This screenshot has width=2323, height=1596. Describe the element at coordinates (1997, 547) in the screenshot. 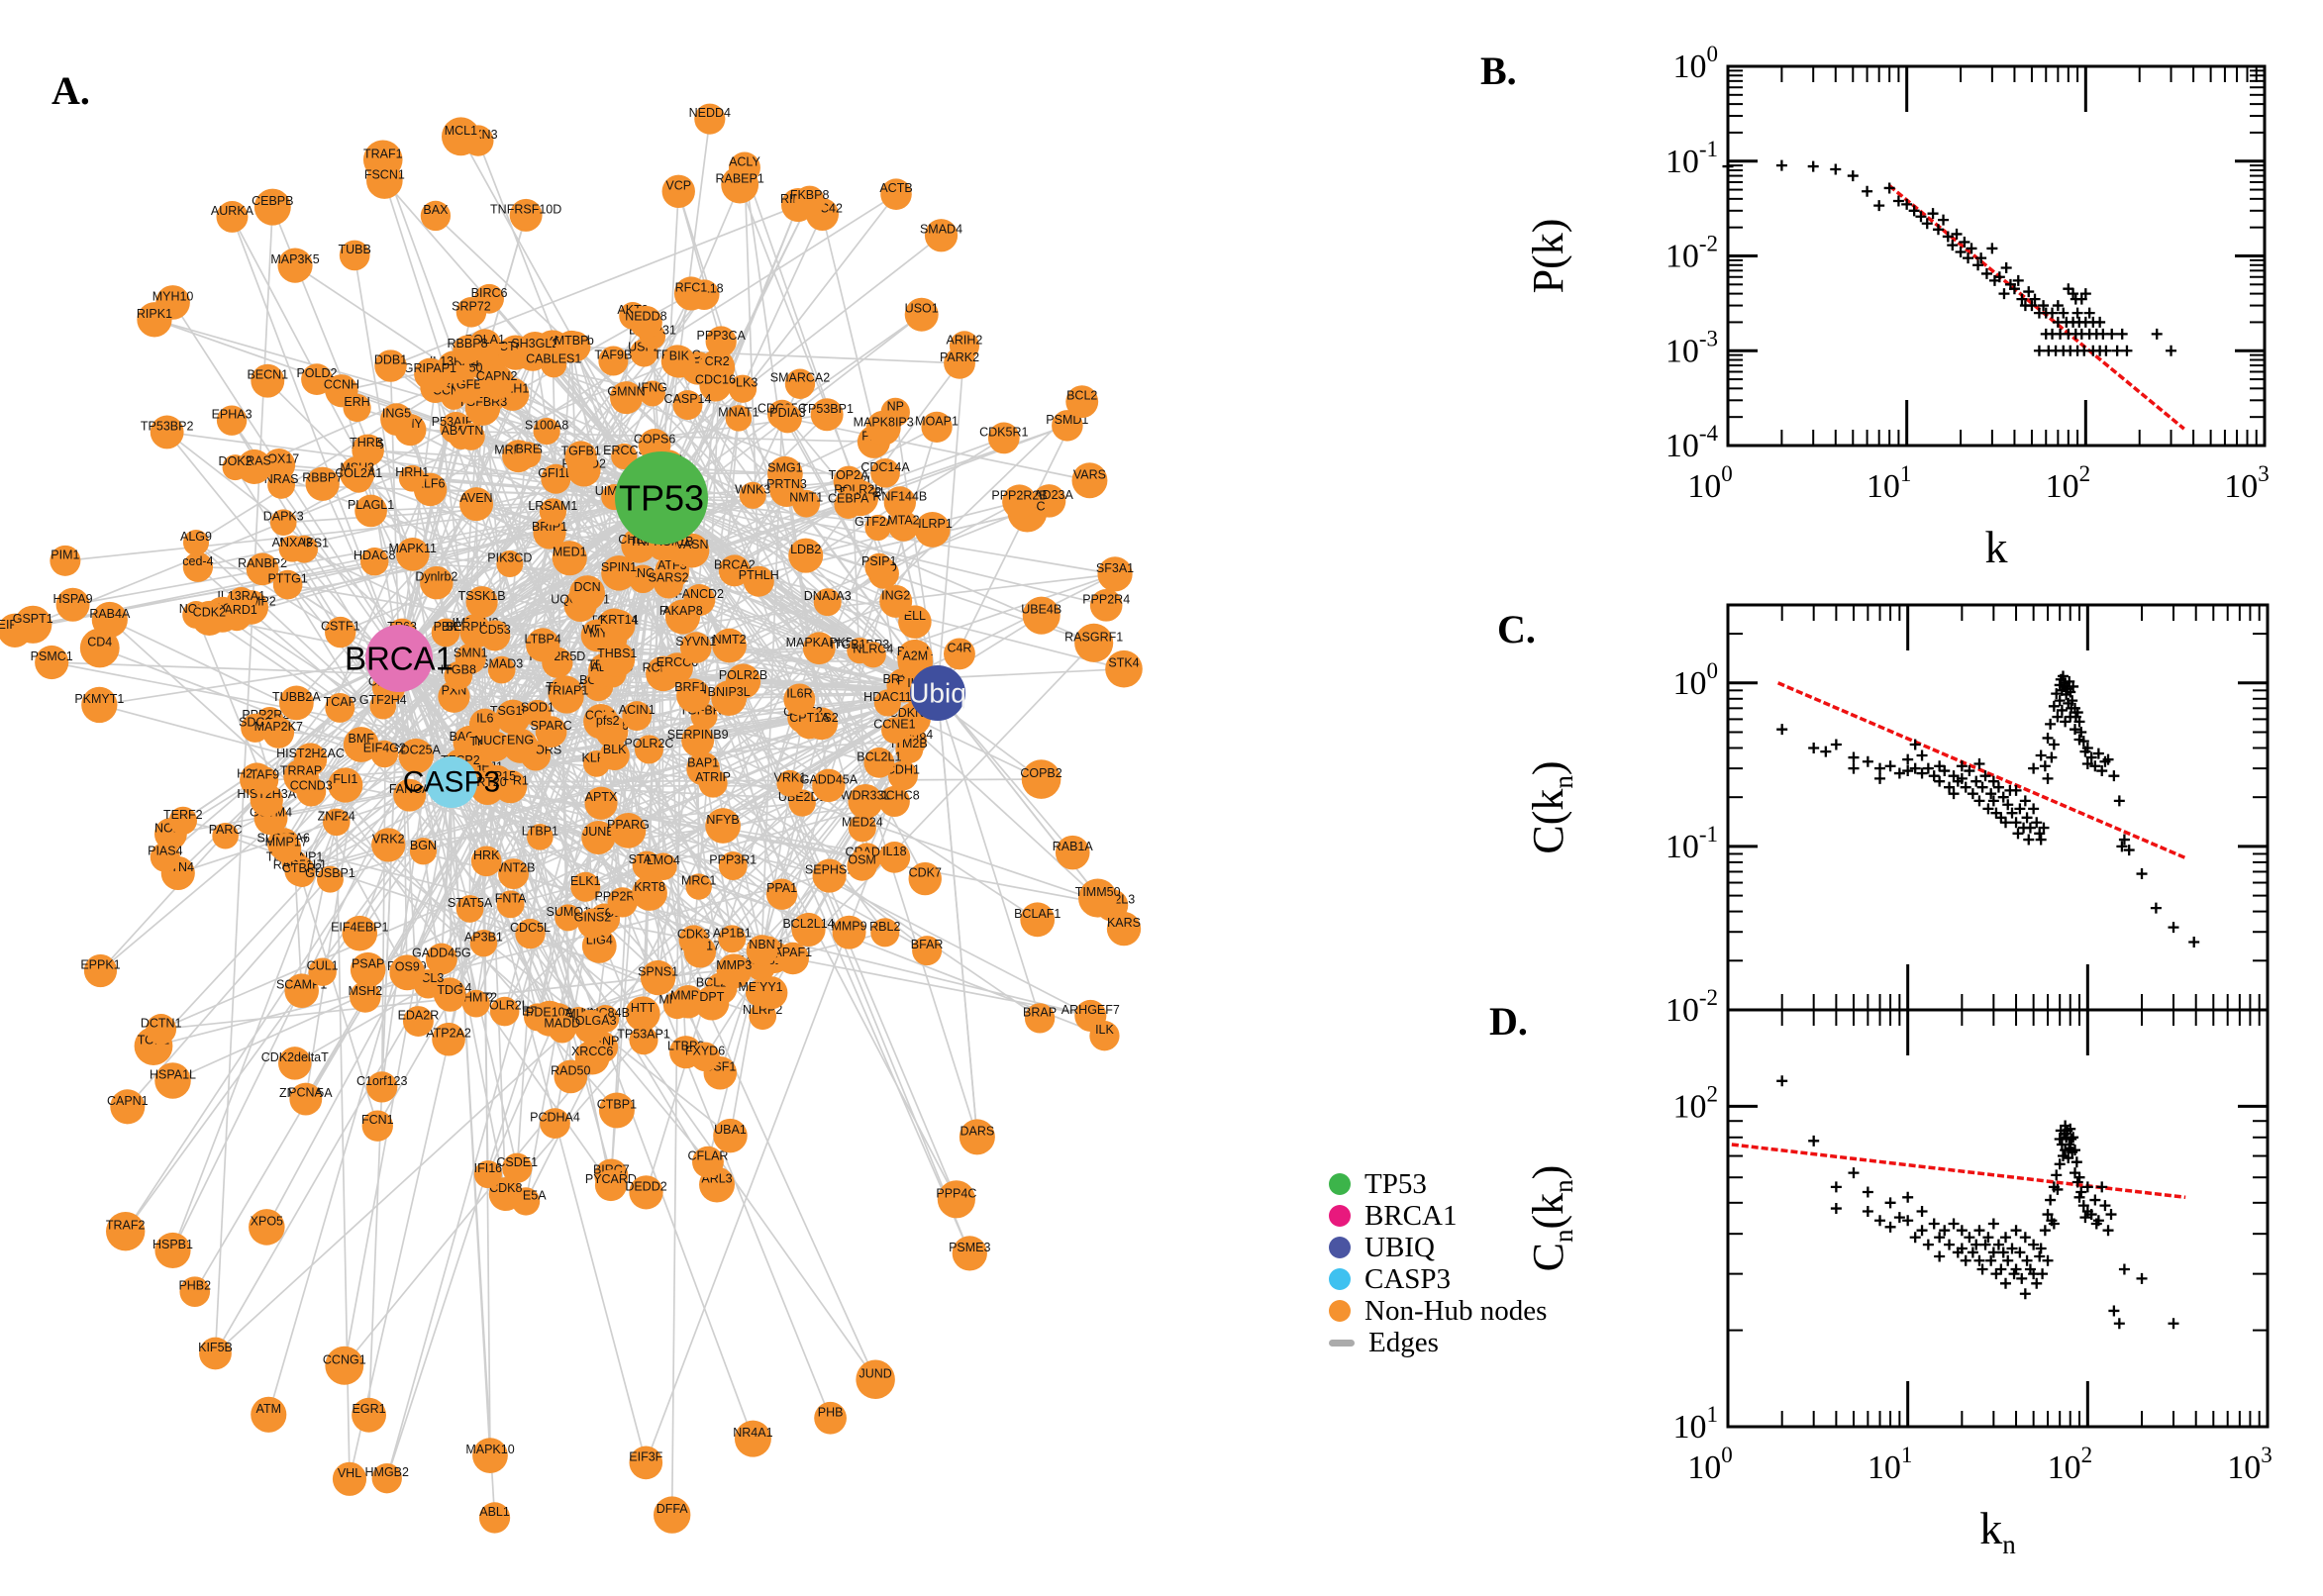

I see `svg-text: k` at that location.